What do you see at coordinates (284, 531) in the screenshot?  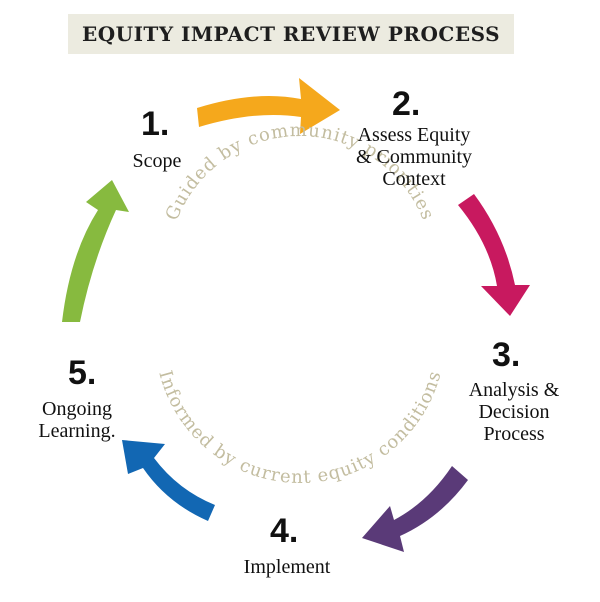 I see `step-4-number: 4.` at bounding box center [284, 531].